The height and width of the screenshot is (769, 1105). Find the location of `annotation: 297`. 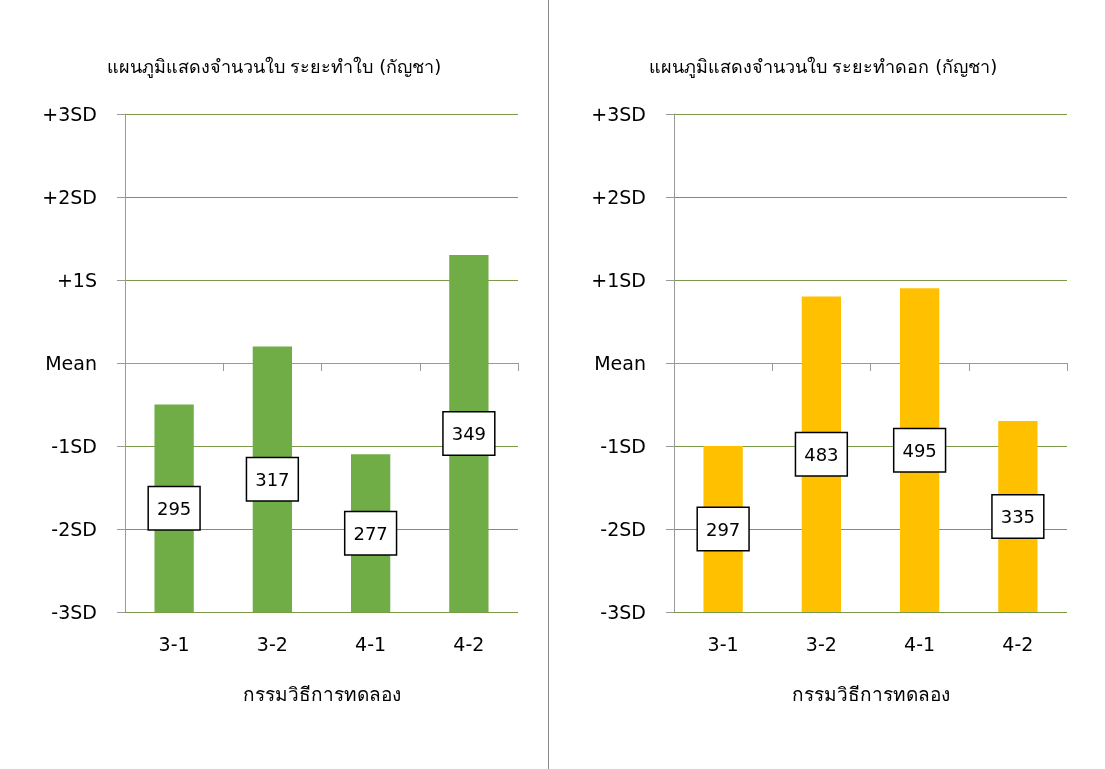

annotation: 297 is located at coordinates (723, 529).